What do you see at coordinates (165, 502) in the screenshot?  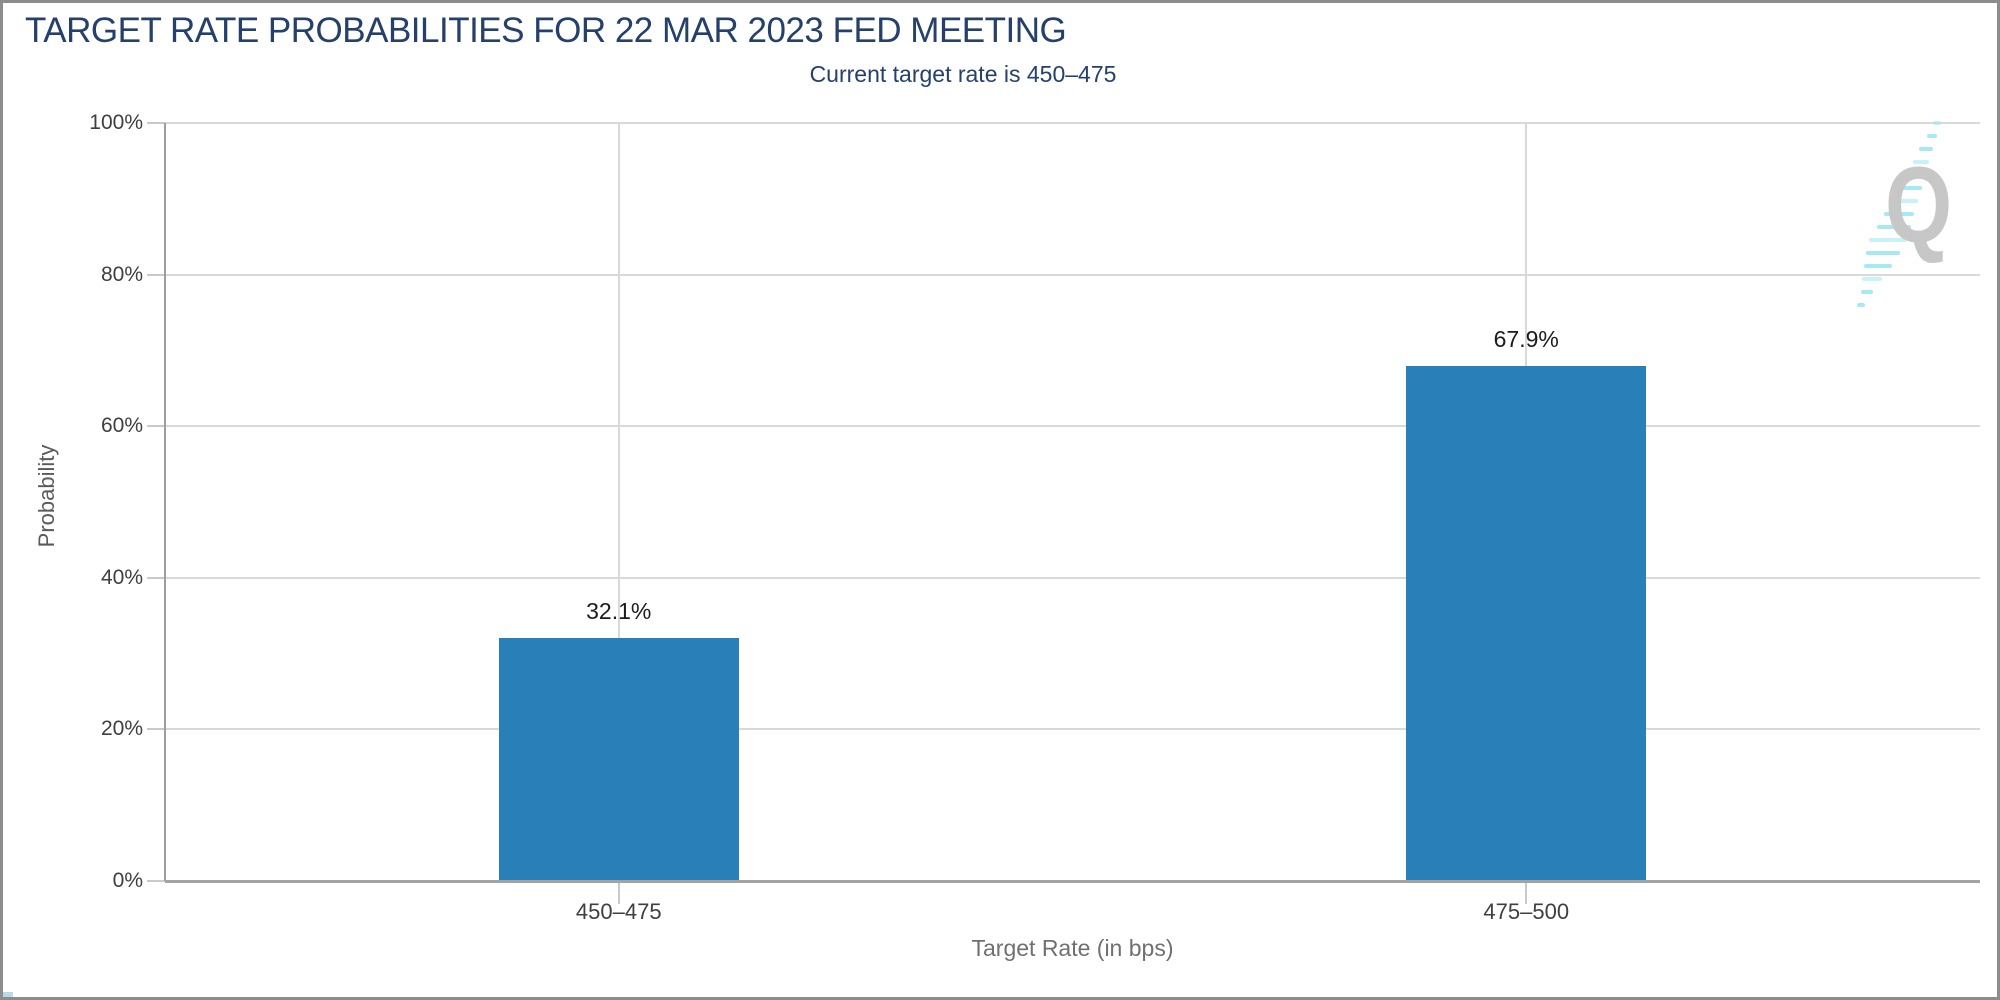 I see `y-axis-line` at bounding box center [165, 502].